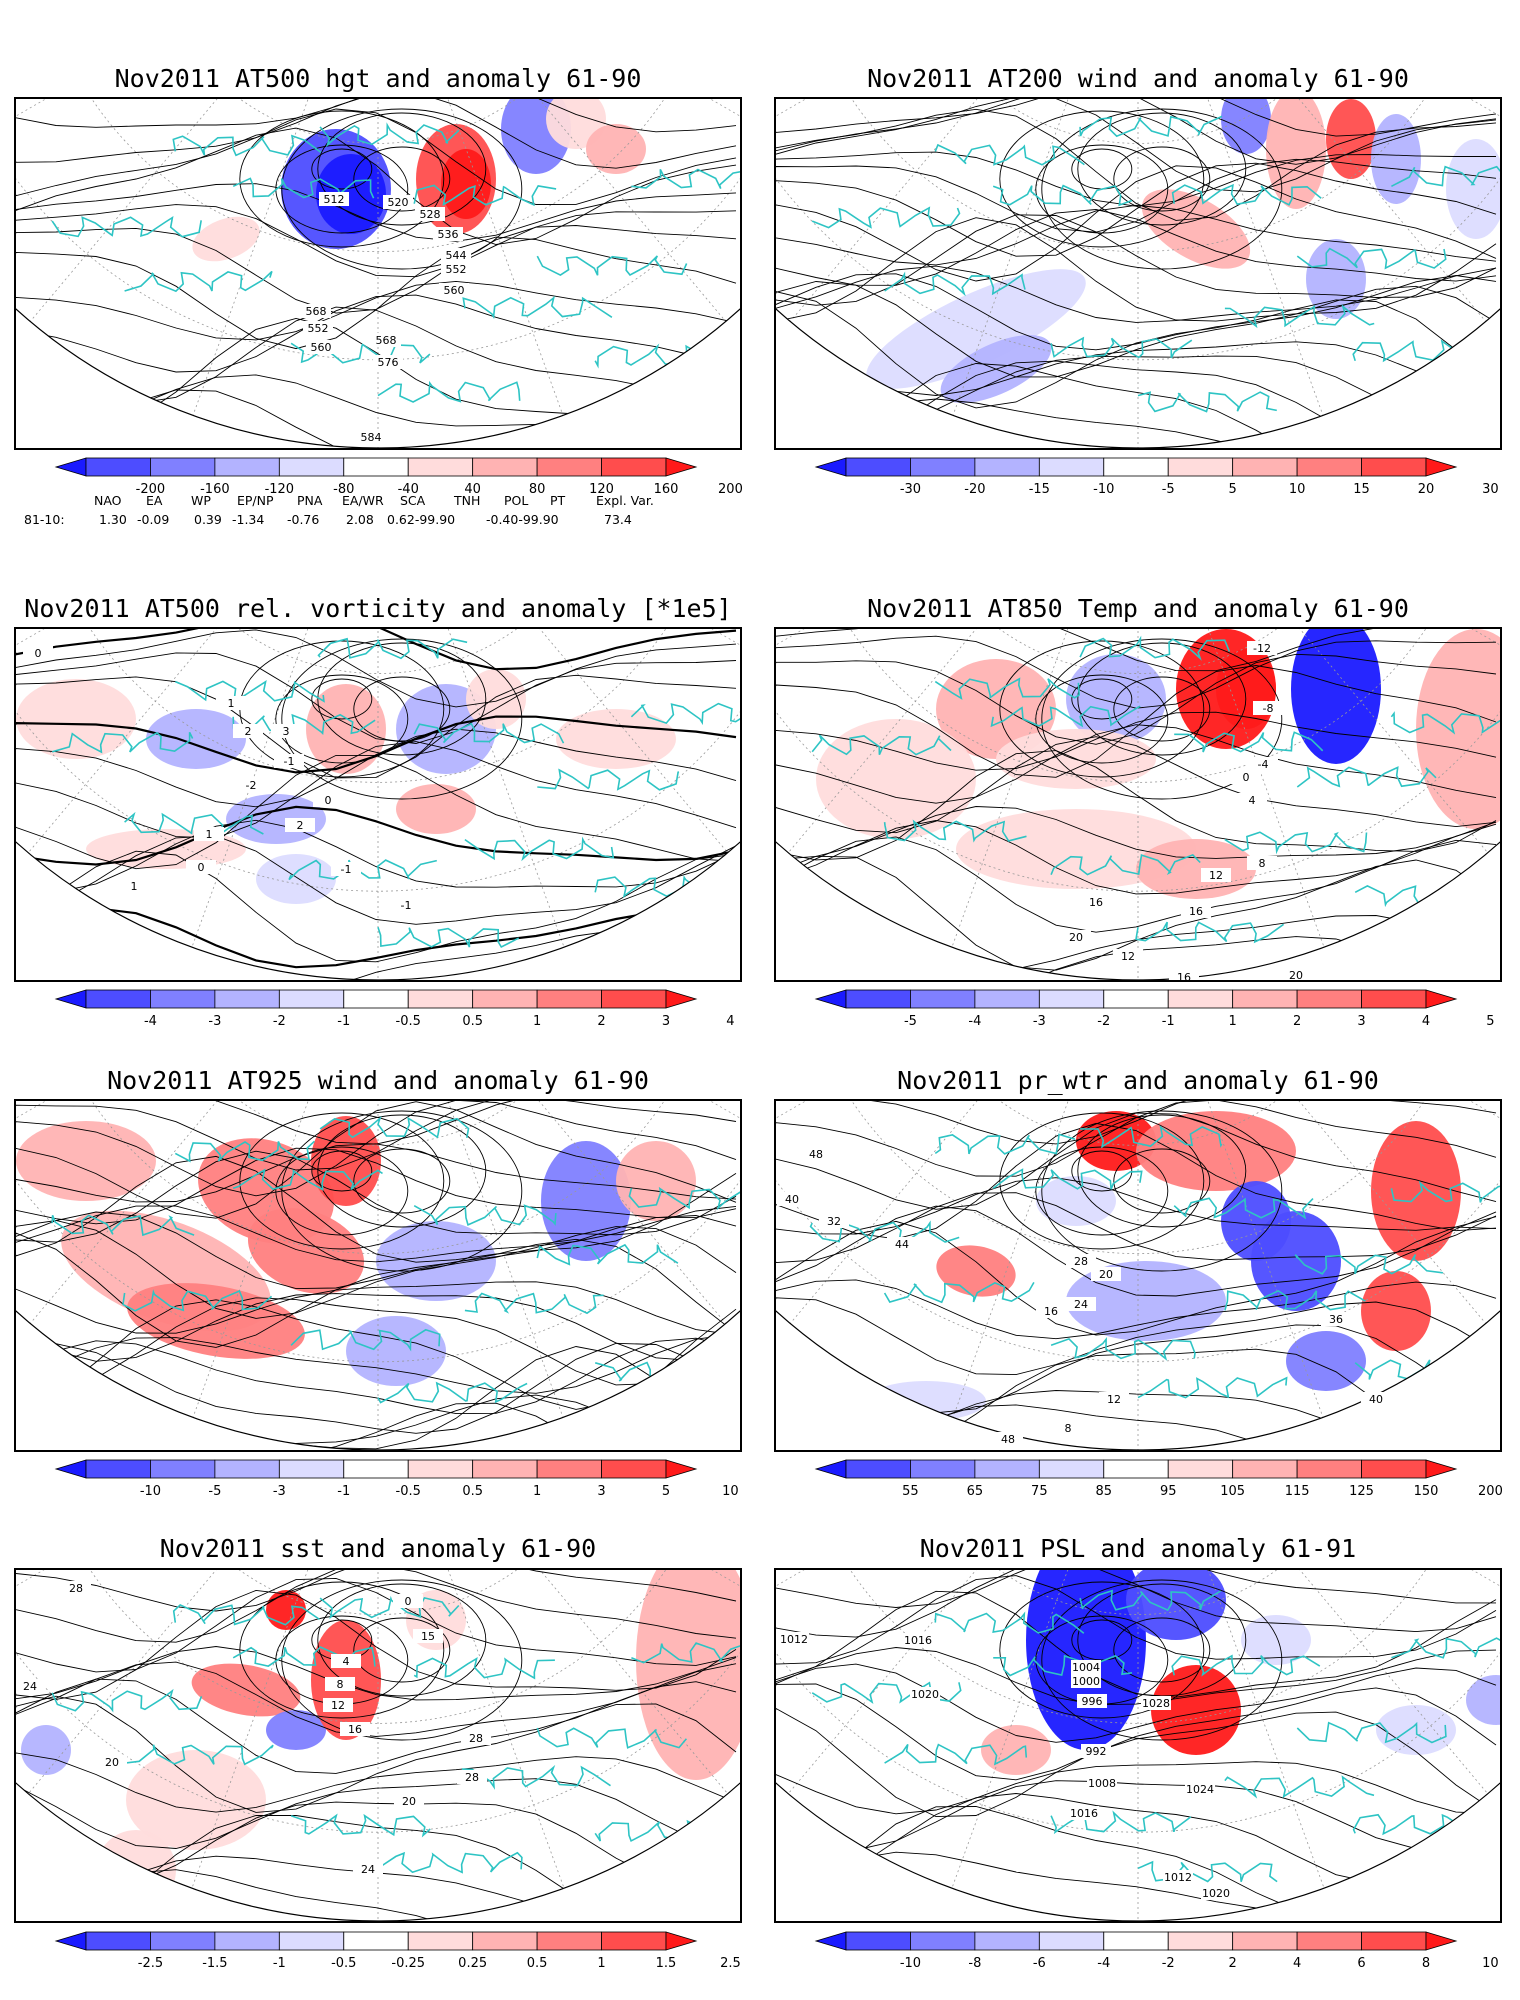 The height and width of the screenshot is (2000, 1520). I want to click on indices-header-expl-var: Expl. Var., so click(625, 500).